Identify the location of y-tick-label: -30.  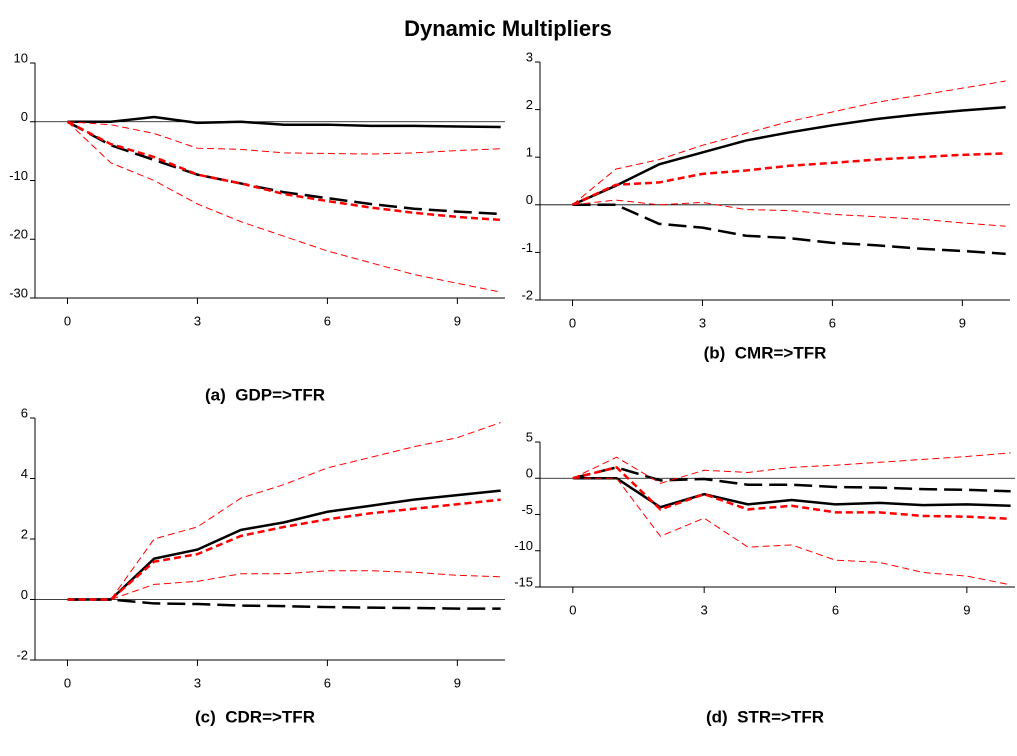
(18, 292).